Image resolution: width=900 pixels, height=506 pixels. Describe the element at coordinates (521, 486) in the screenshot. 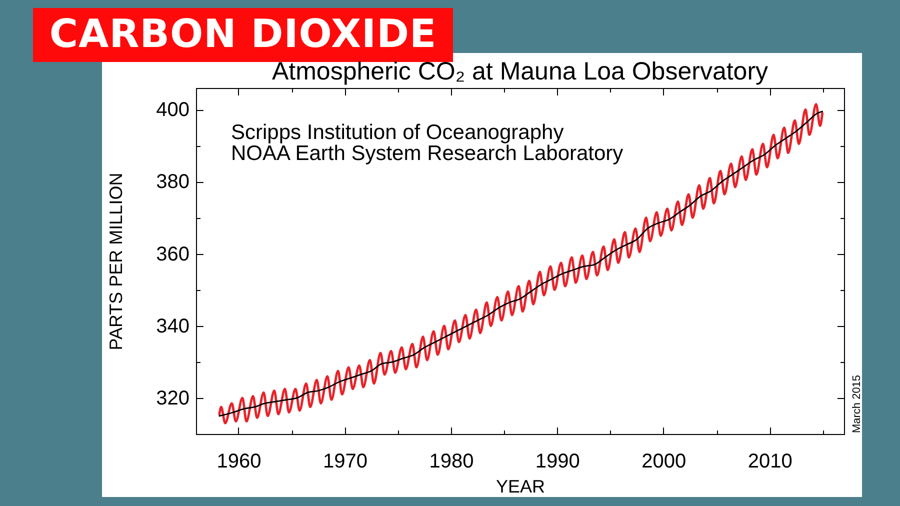

I see `x-axis-title: YEAR` at that location.